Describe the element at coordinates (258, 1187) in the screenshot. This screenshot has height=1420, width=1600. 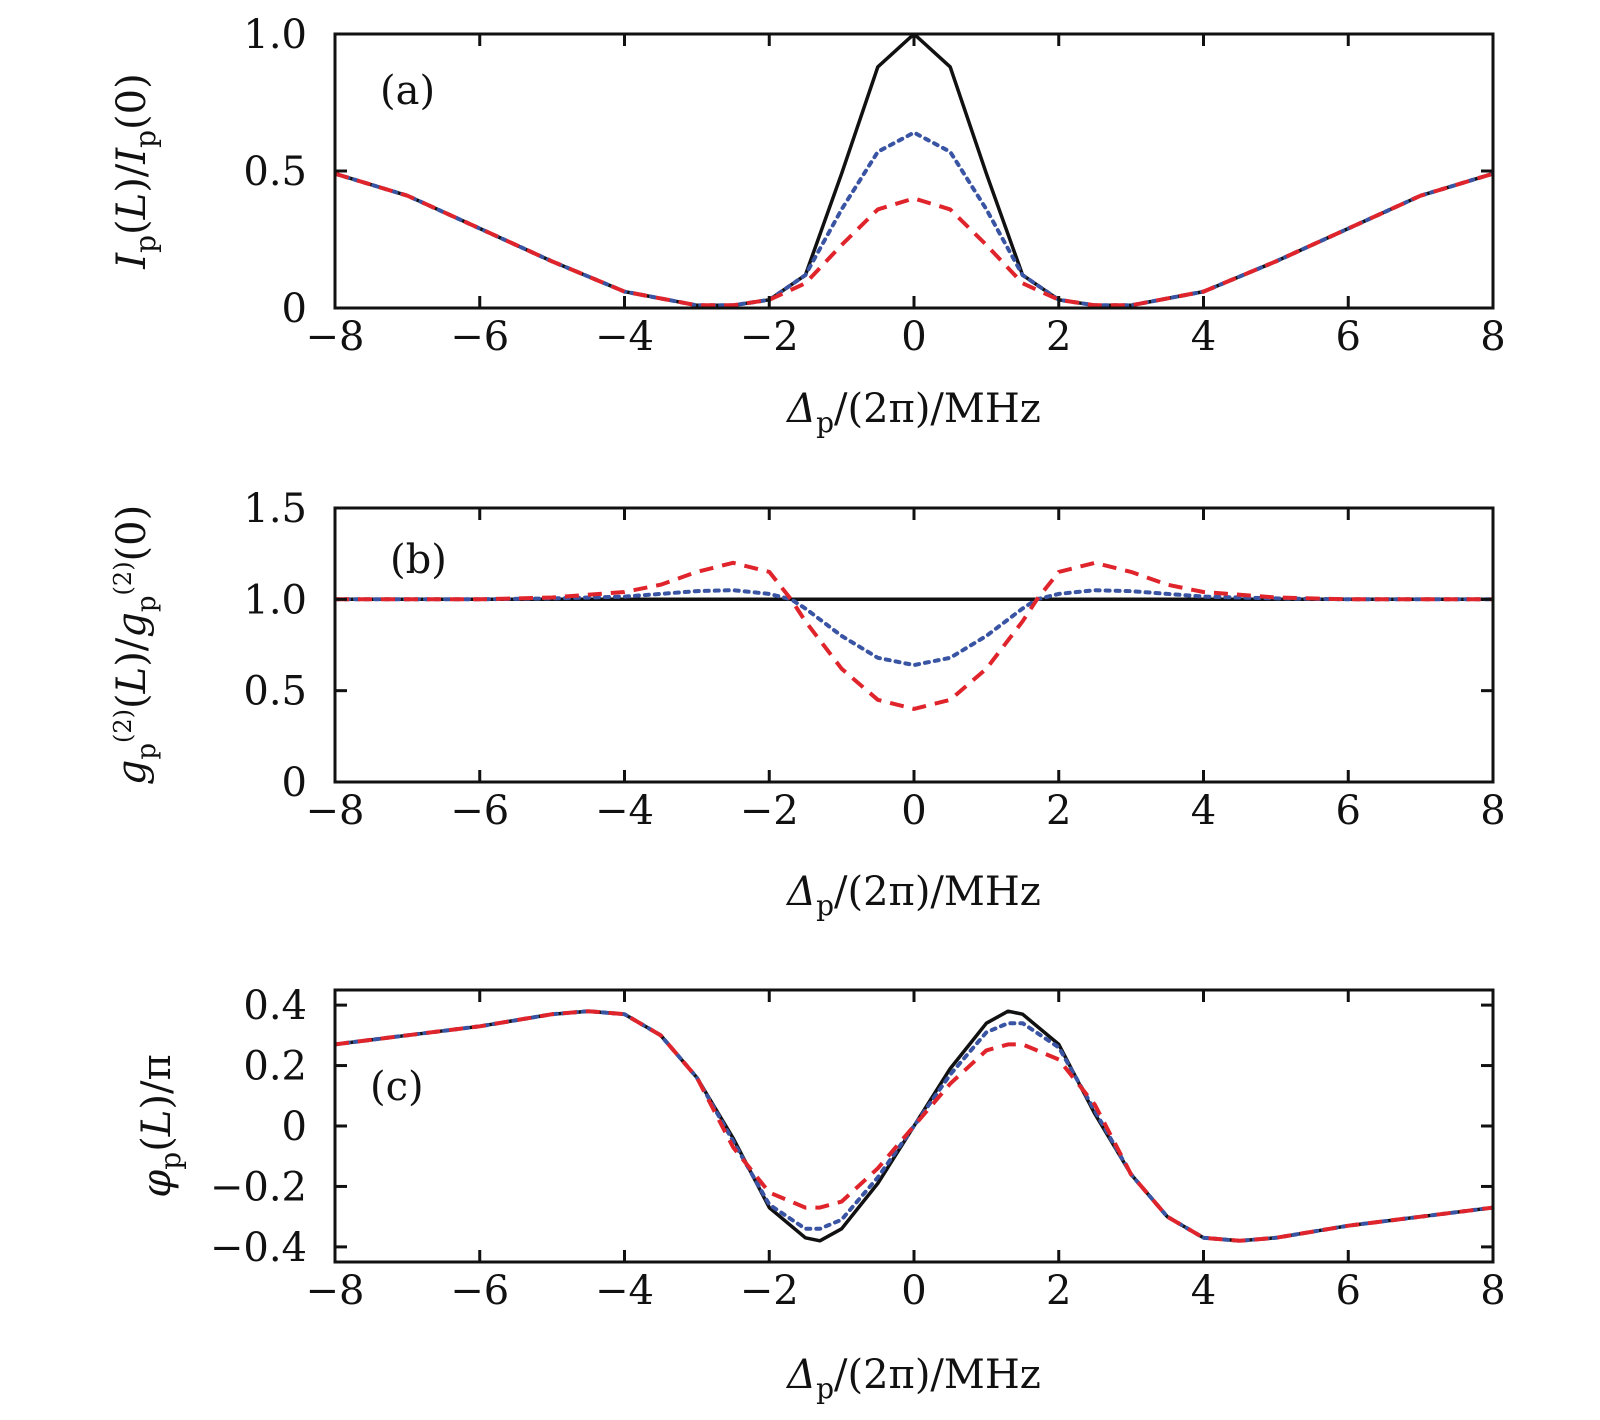
I see `y-tick-label: −0.2` at that location.